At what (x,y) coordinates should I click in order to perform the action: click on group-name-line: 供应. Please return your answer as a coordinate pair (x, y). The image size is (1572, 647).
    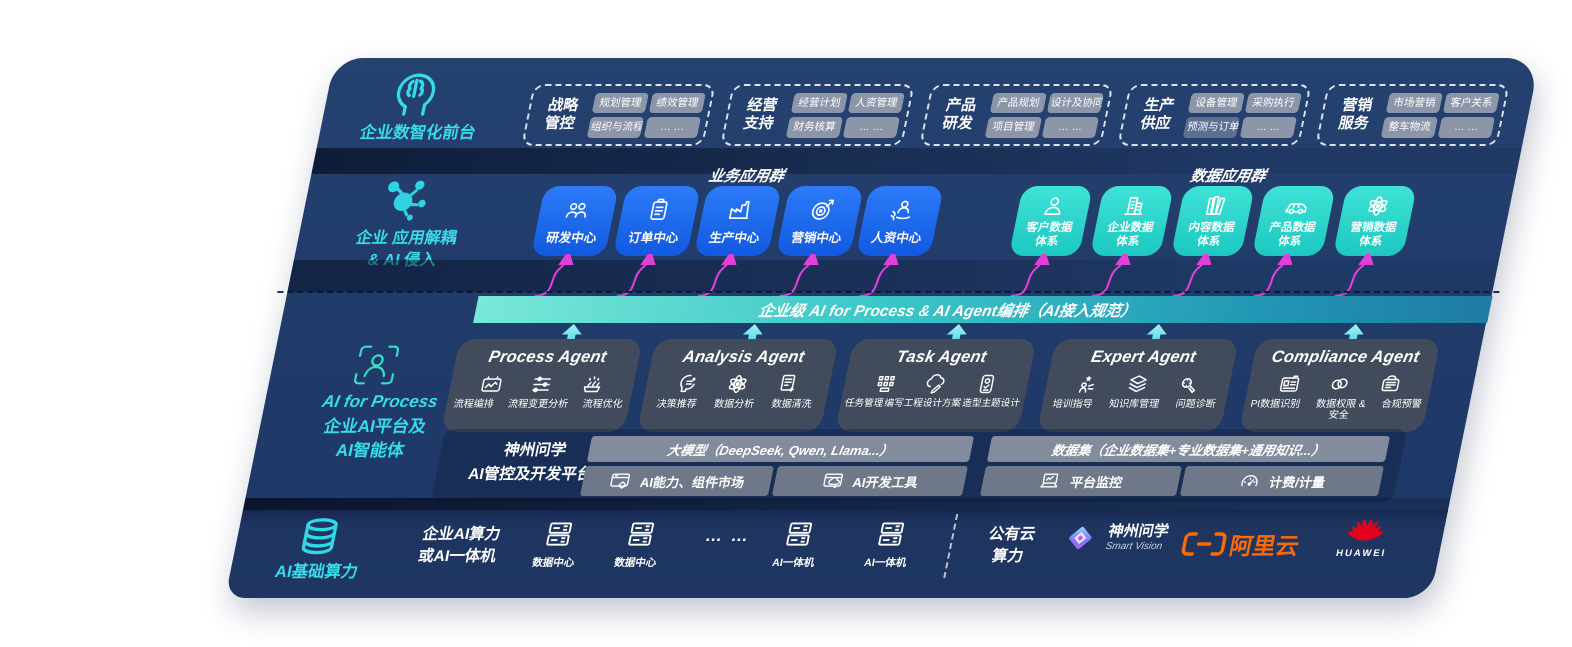
    Looking at the image, I should click on (1155, 123).